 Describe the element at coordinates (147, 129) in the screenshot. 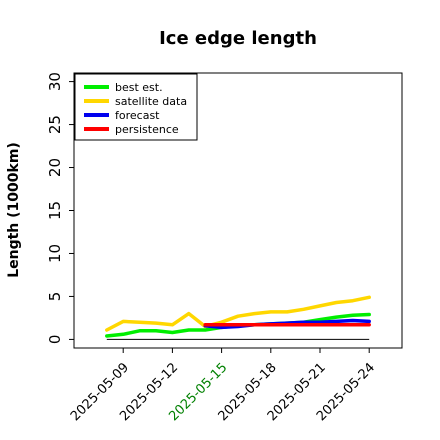

I see `legend-label: persistence` at that location.